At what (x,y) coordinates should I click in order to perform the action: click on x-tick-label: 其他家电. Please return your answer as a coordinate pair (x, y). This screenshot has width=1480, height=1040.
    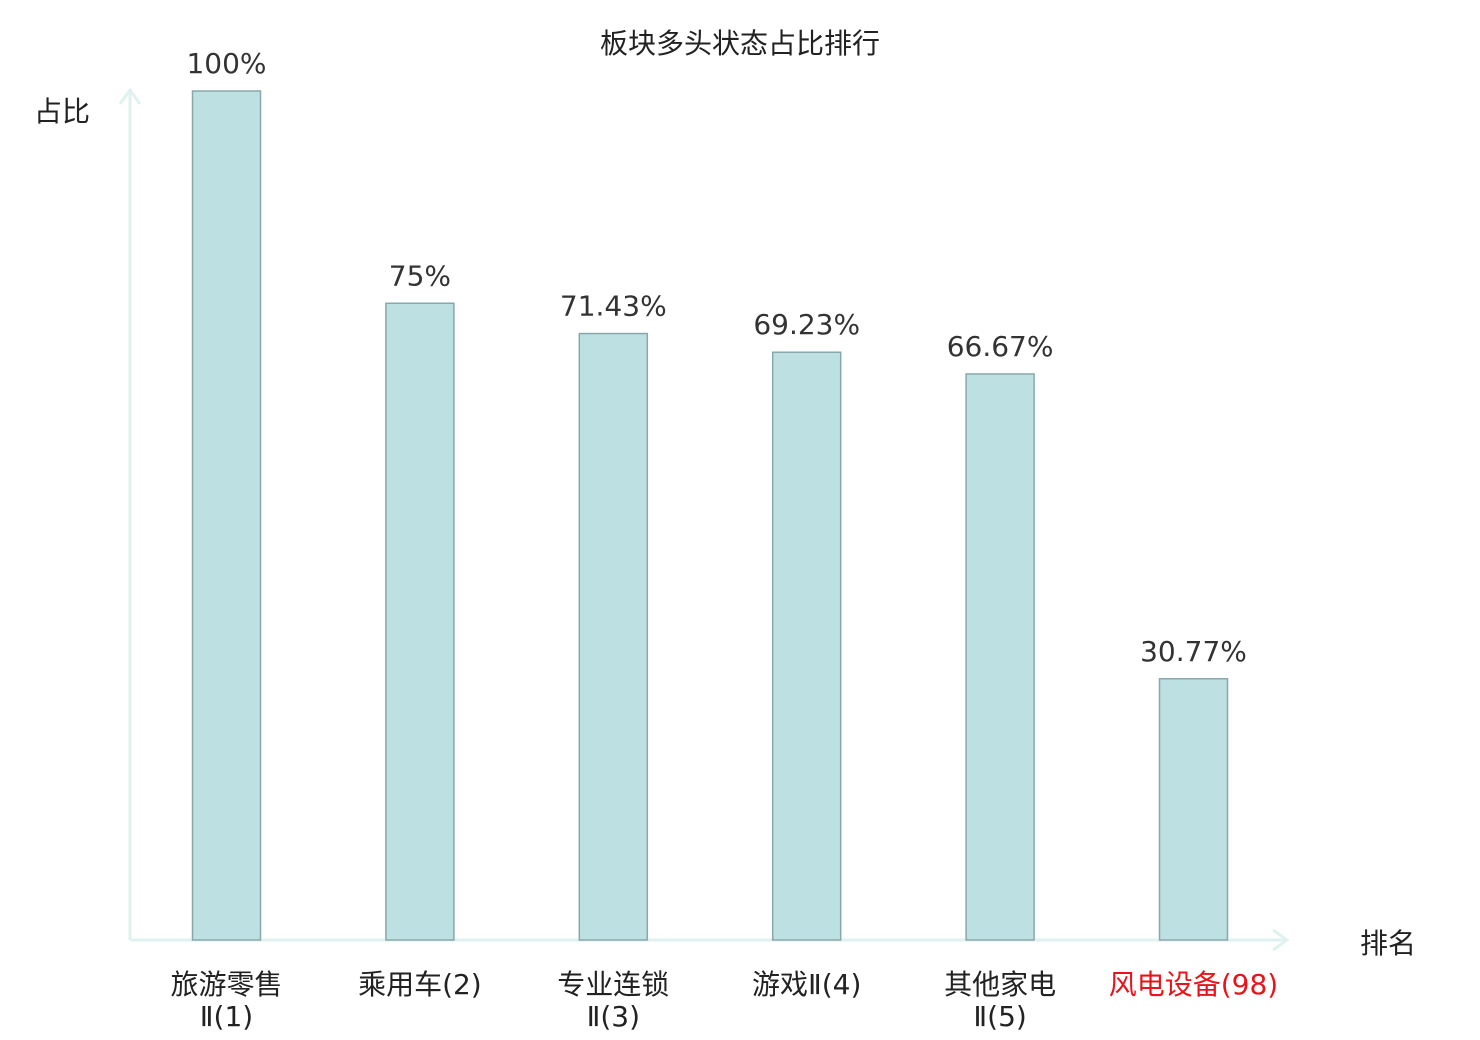
    Looking at the image, I should click on (1000, 984).